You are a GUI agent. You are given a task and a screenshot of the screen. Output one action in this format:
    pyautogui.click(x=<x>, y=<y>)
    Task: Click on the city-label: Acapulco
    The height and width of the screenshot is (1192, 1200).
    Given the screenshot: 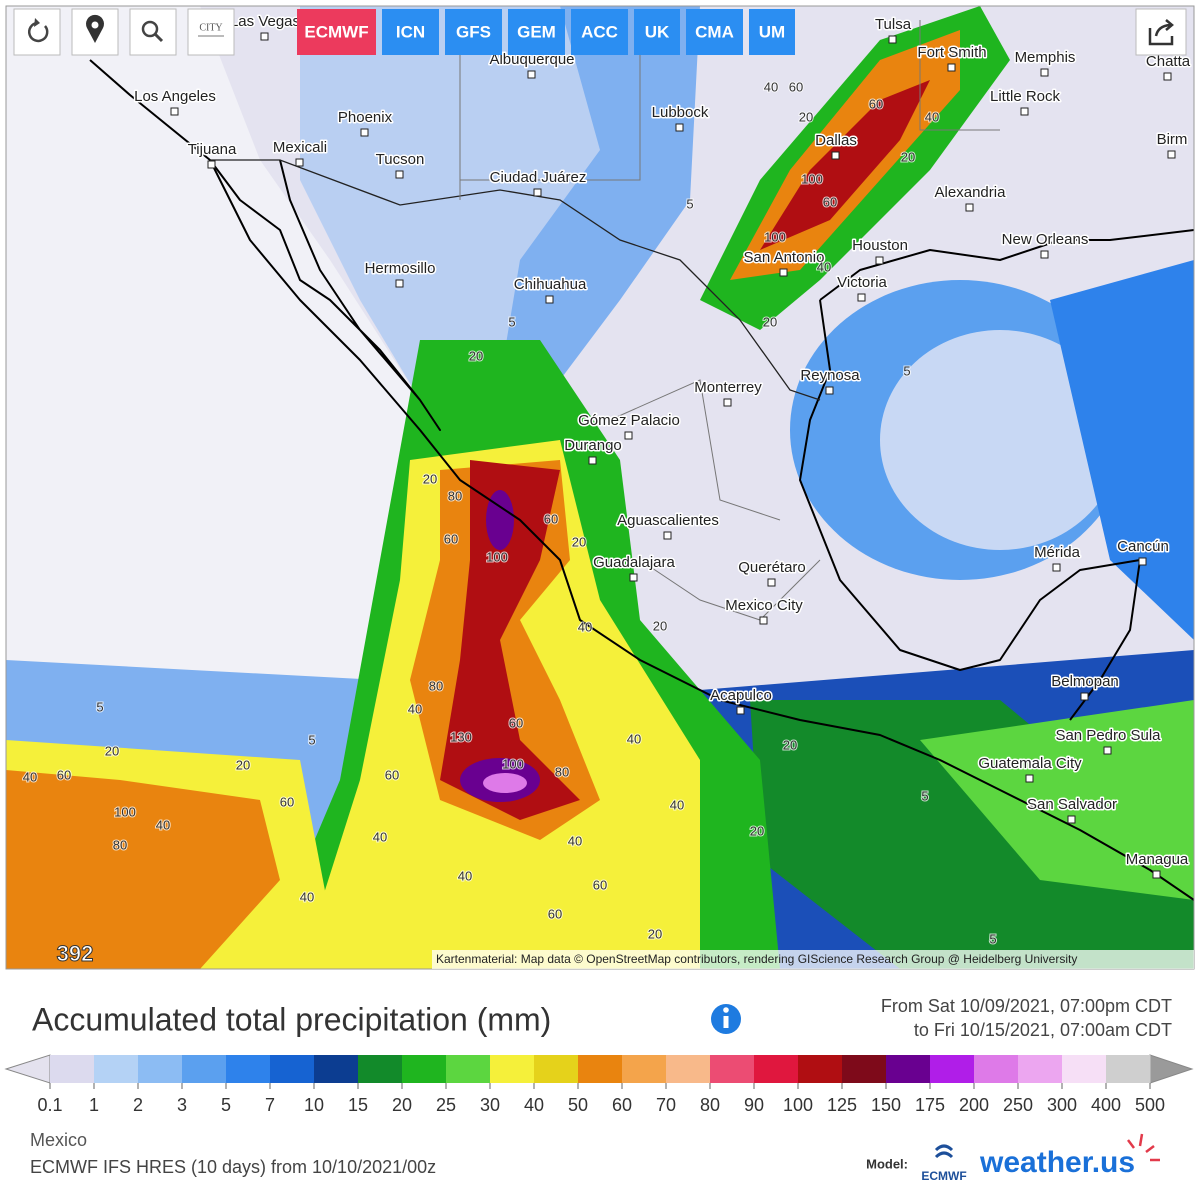 What is the action you would take?
    pyautogui.click(x=741, y=695)
    